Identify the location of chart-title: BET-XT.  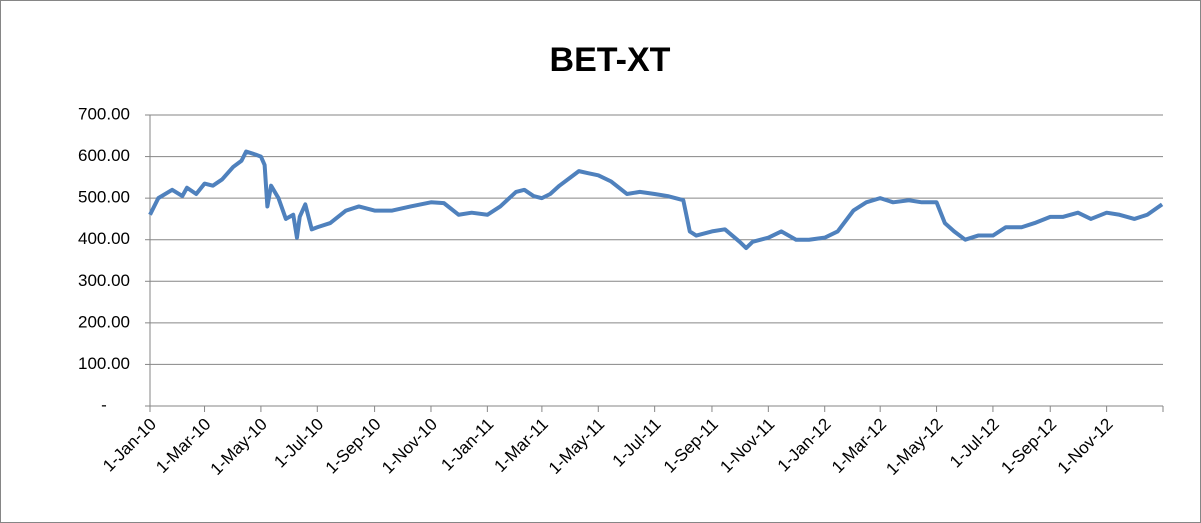
(610, 60).